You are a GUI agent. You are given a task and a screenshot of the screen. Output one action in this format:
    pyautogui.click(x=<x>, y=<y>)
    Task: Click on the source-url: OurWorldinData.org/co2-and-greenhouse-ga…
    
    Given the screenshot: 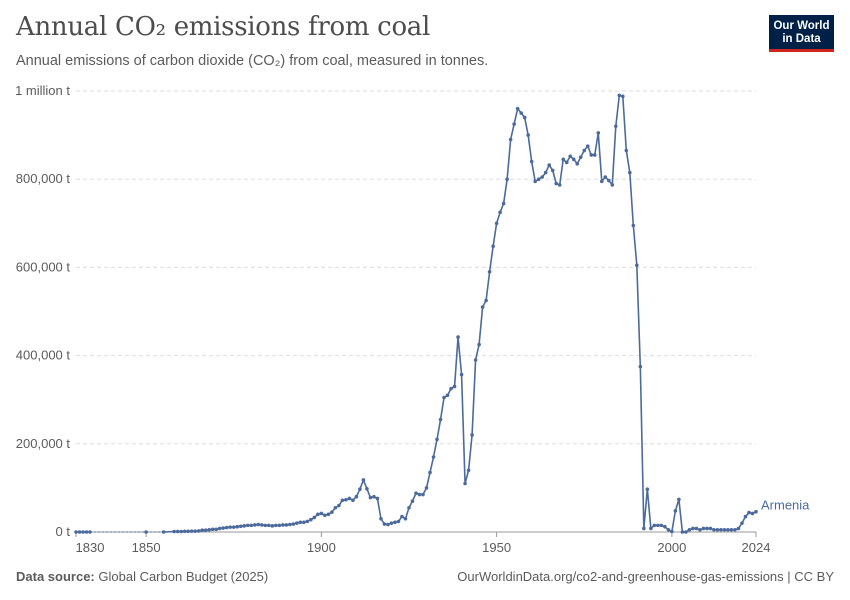 What is the action you would take?
    pyautogui.click(x=645, y=576)
    